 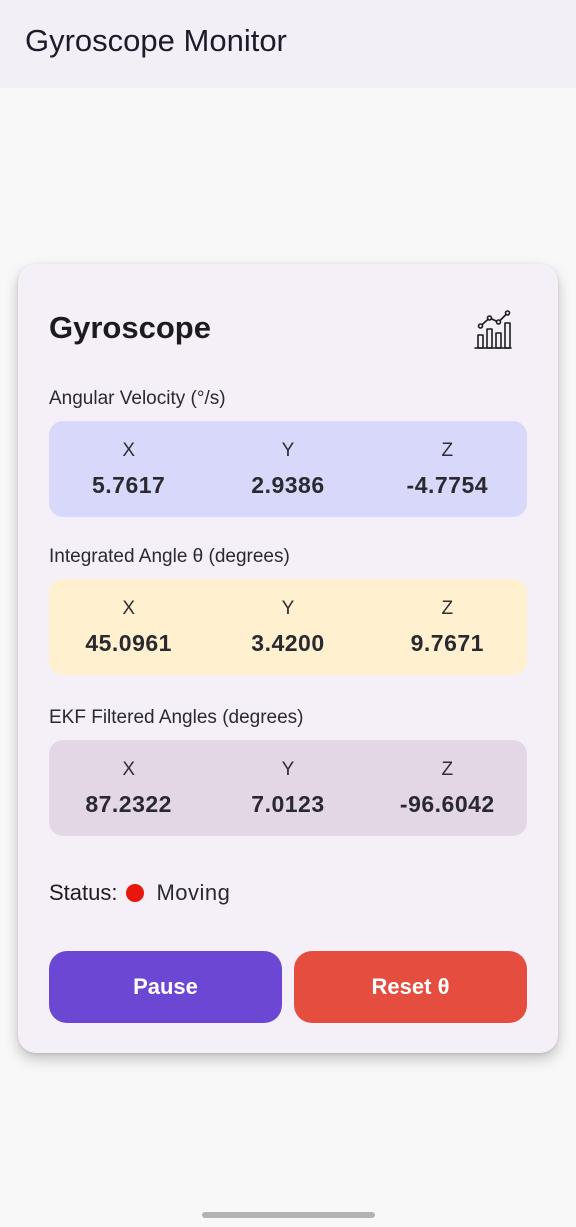 What do you see at coordinates (129, 627) in the screenshot?
I see `angle-x-column: X 45.0961` at bounding box center [129, 627].